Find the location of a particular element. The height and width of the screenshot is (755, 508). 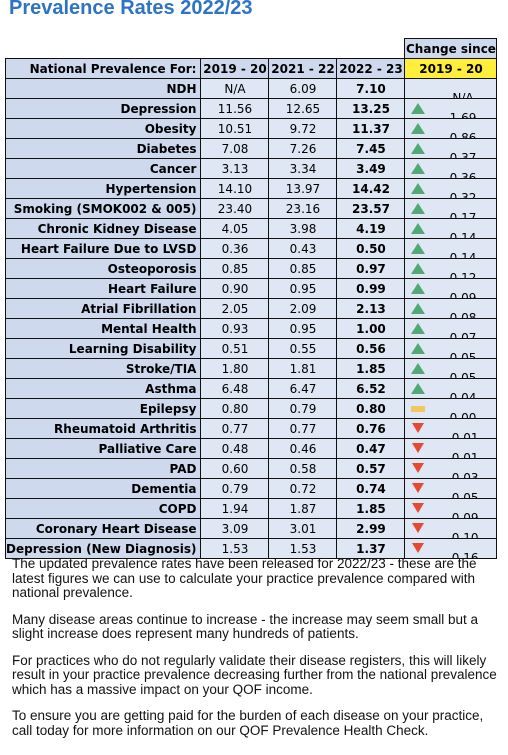

table-row: COPD 1.94 1.87 1.85 -0.09 is located at coordinates (251, 508).